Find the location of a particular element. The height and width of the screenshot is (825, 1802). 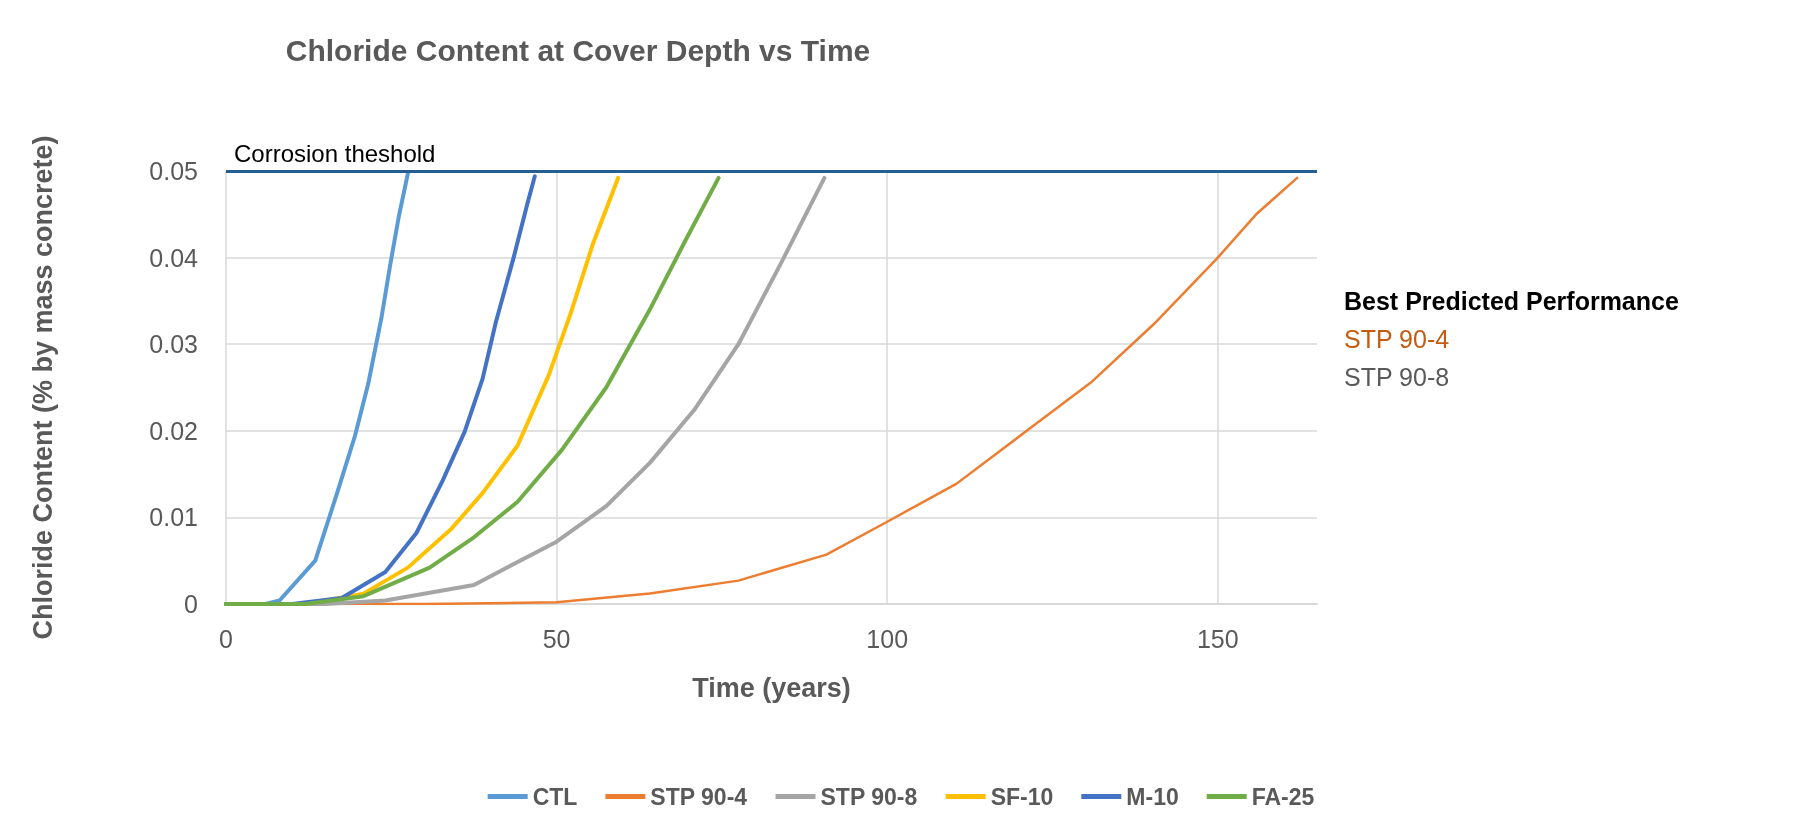

chart-title: Chloride Content at Cover Depth vs Time is located at coordinates (578, 50).